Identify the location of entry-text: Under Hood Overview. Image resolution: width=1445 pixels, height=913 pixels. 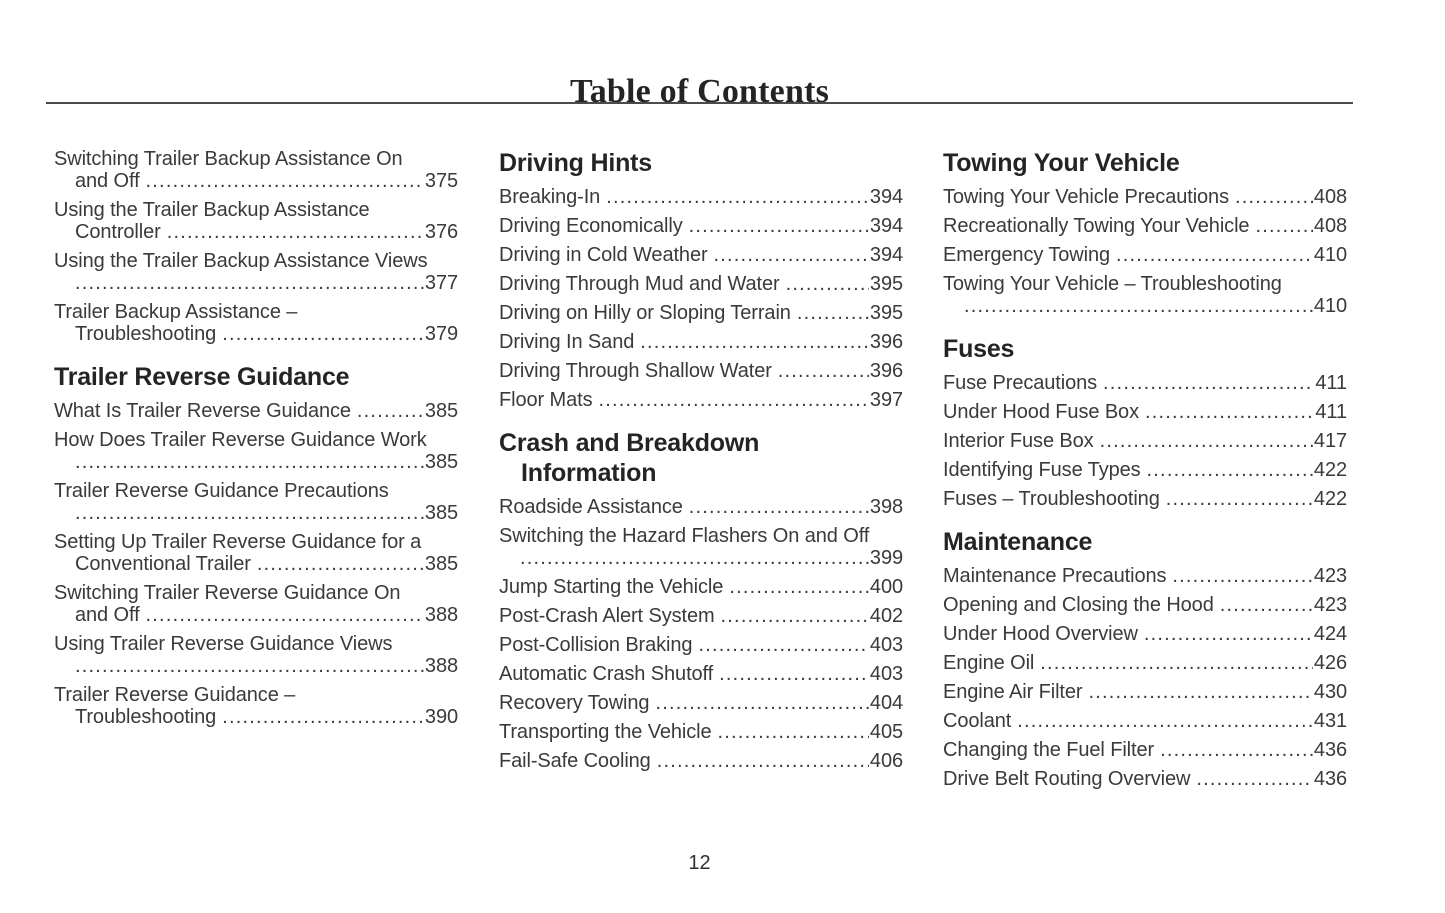
(1040, 634).